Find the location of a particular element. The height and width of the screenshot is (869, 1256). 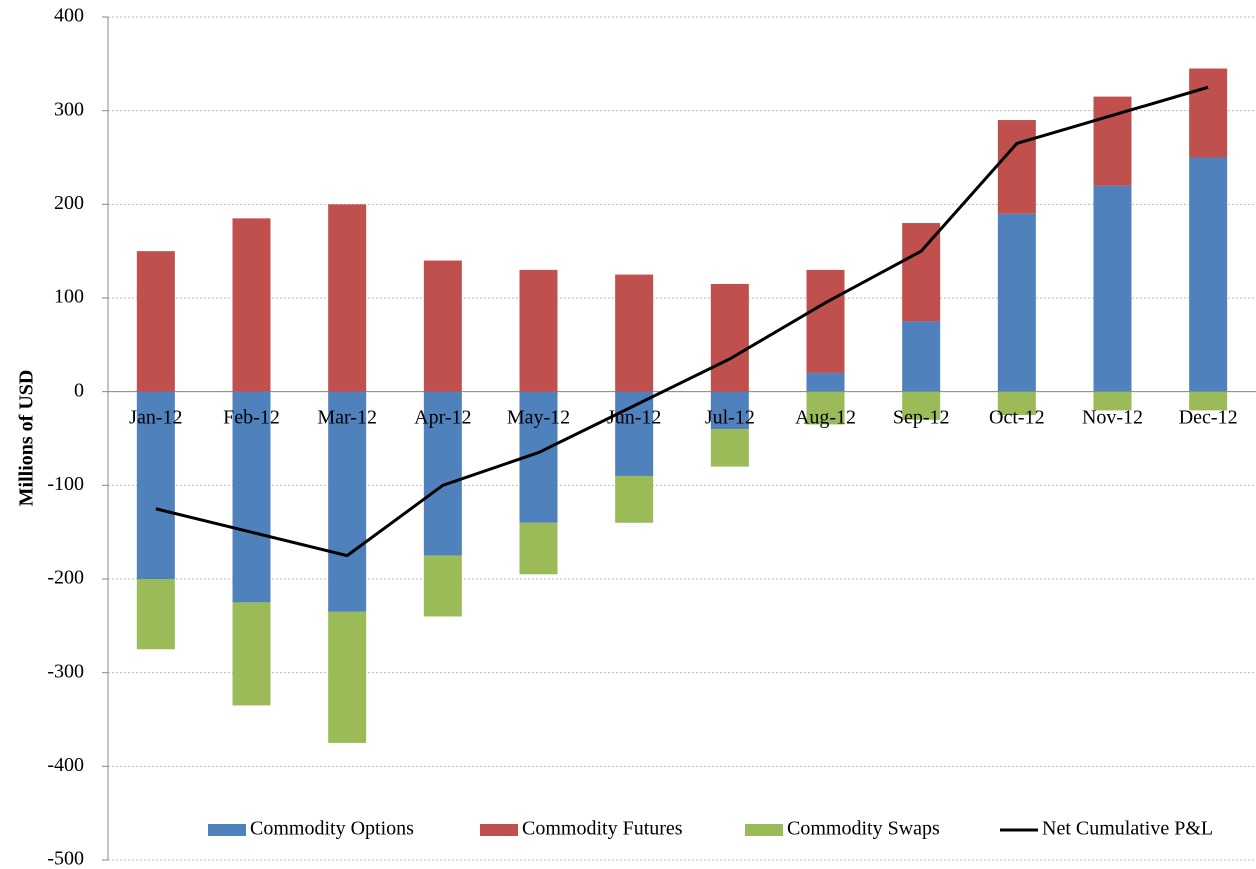

x-tick-label: Feb-12 is located at coordinates (251, 417).